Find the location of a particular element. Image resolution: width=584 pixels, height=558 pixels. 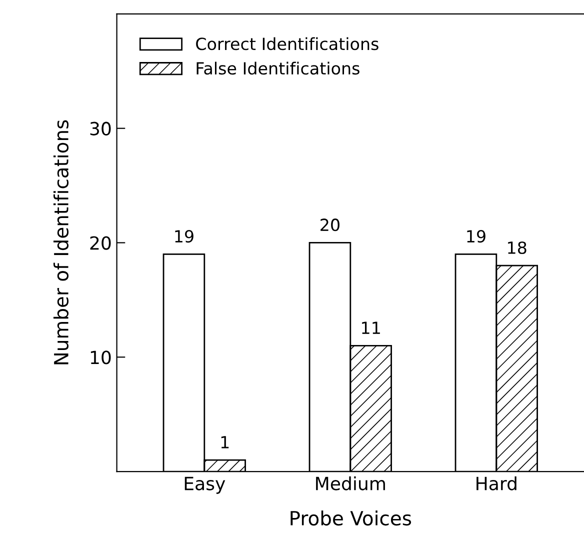

data-label: 18 is located at coordinates (517, 247).